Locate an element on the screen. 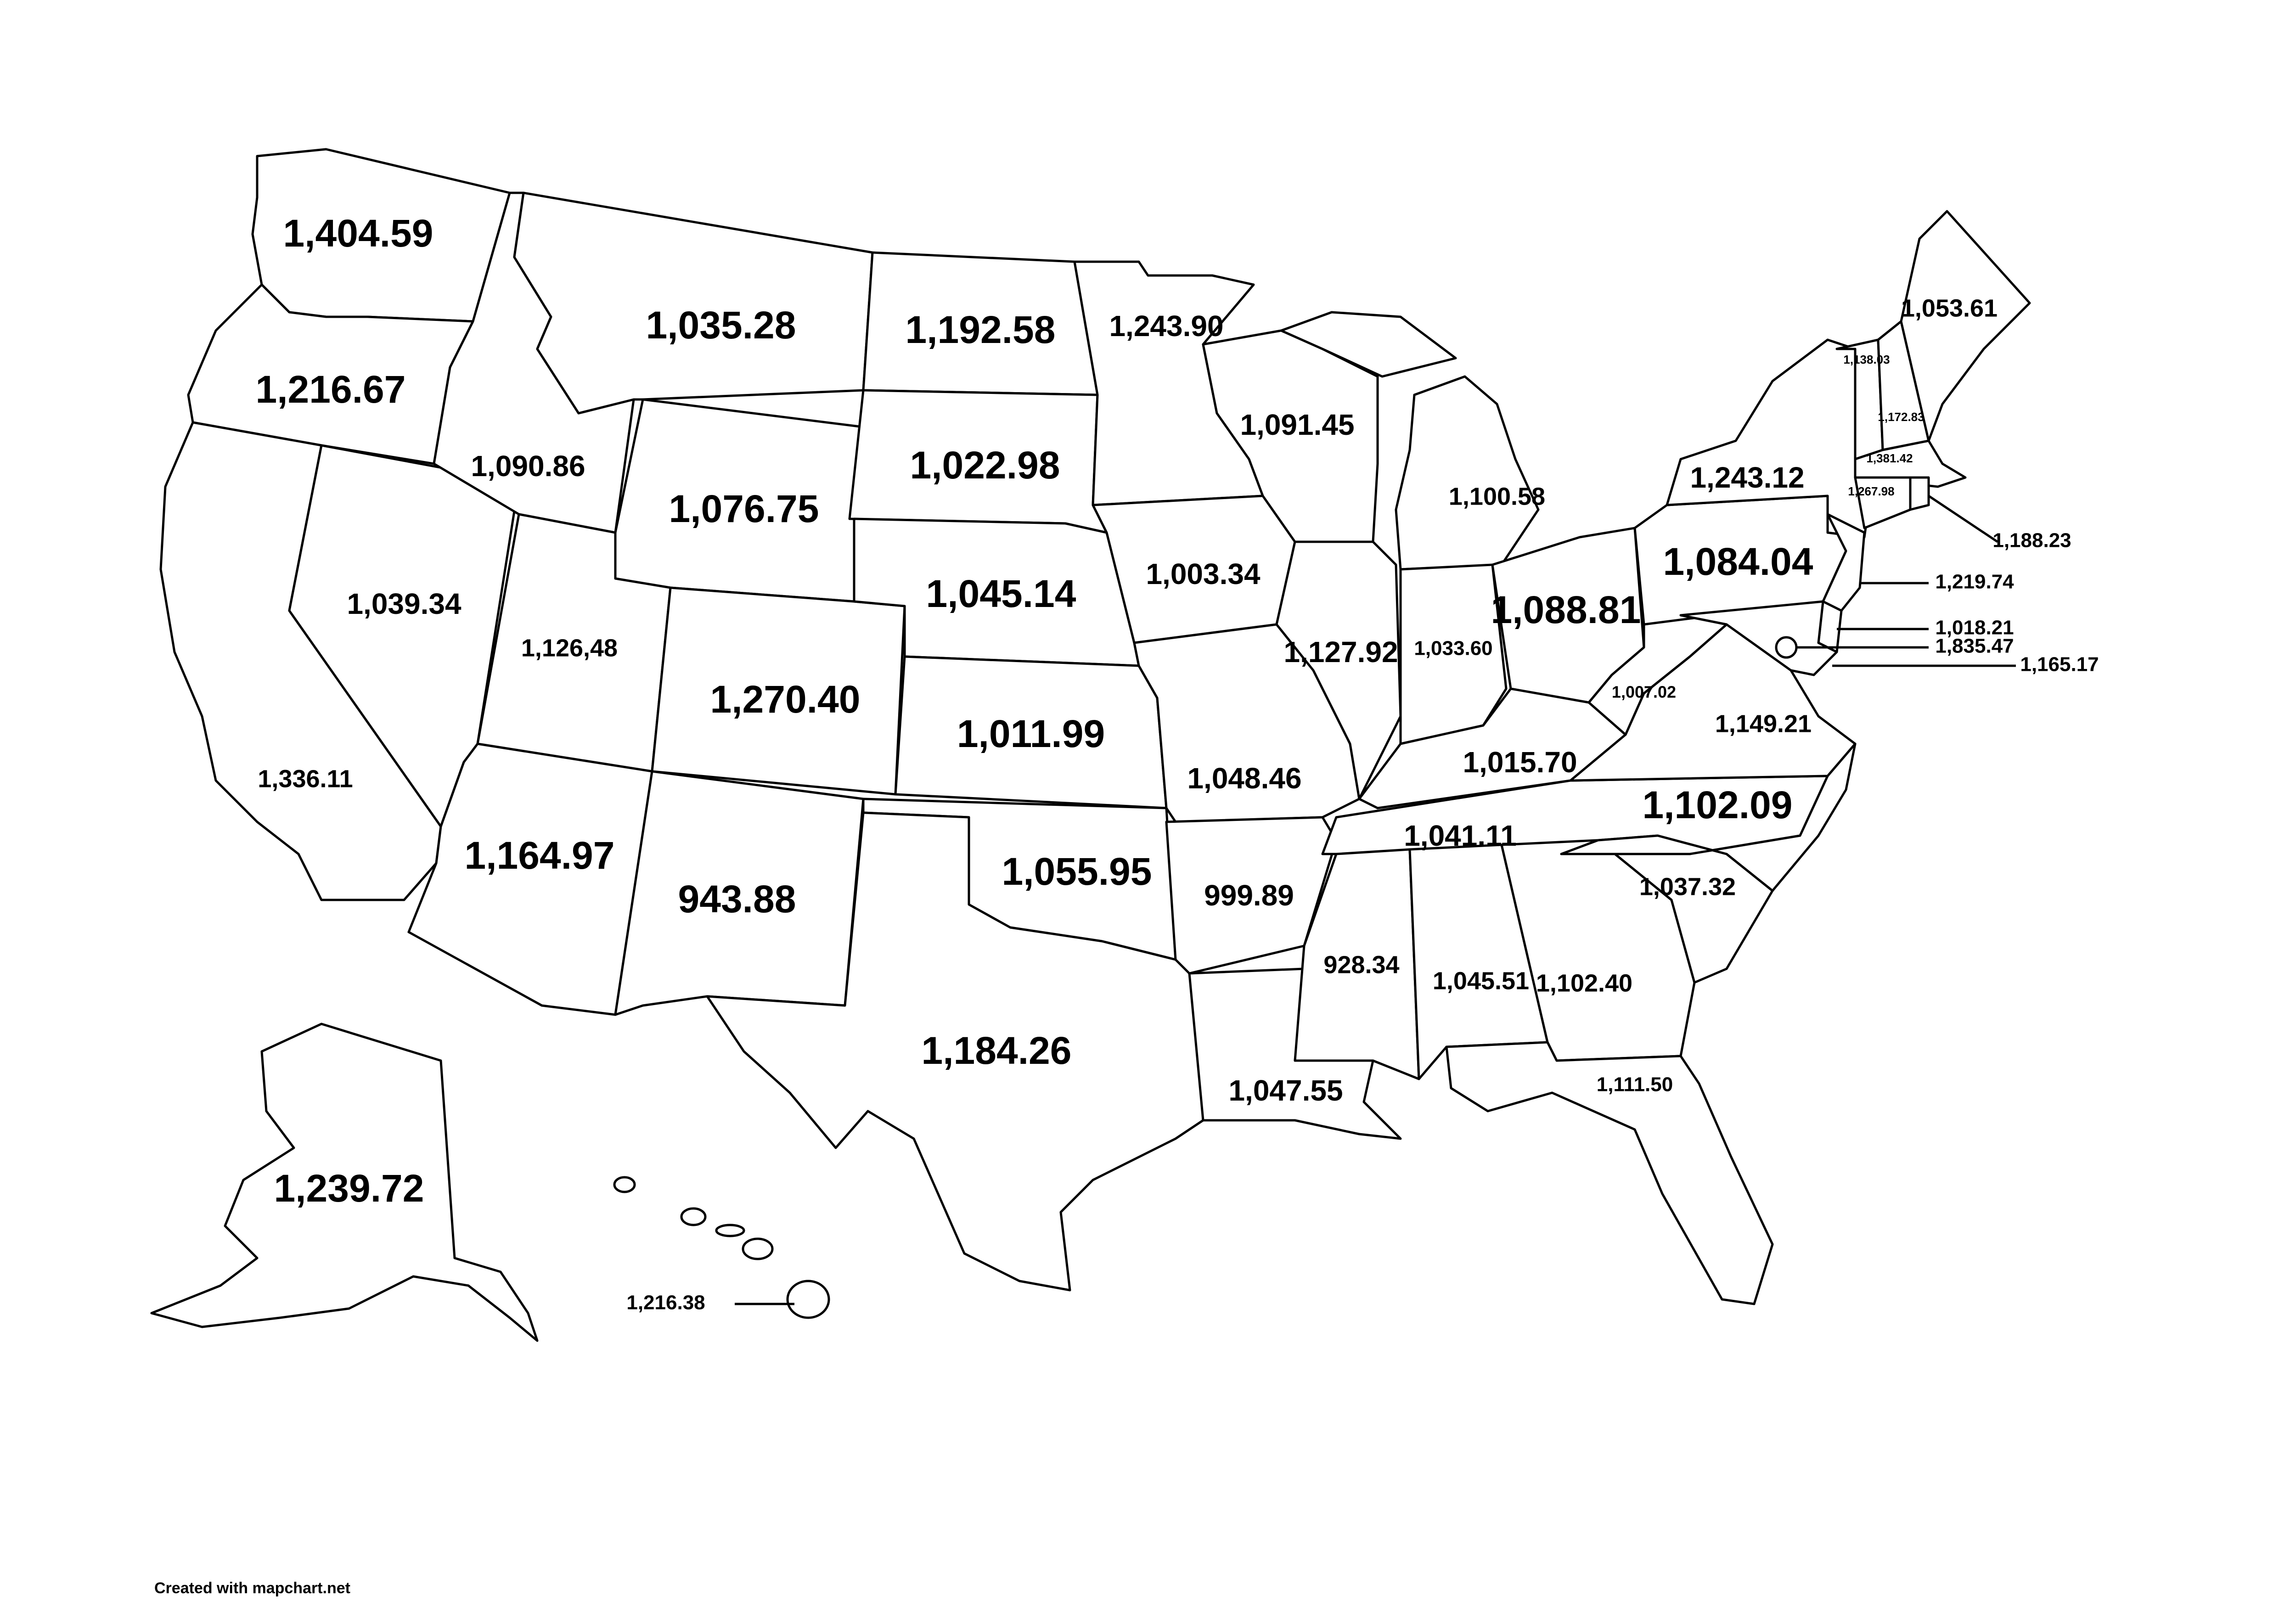 The height and width of the screenshot is (1607, 2296). label-oh: 1,088.81 is located at coordinates (1566, 609).